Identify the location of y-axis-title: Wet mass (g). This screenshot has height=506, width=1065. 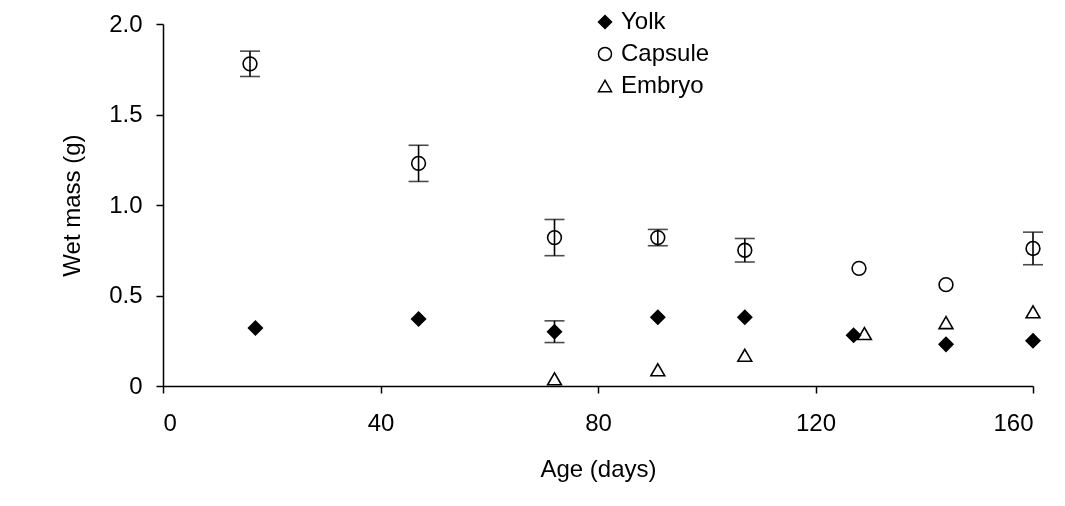
(72, 205).